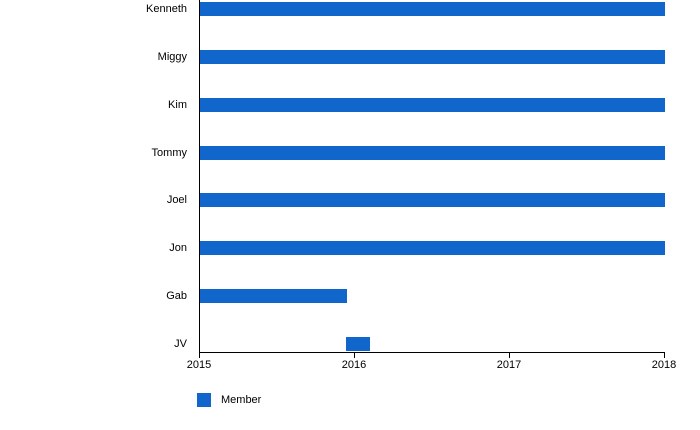 Image resolution: width=700 pixels, height=430 pixels. Describe the element at coordinates (509, 355) in the screenshot. I see `x-tick-2017` at that location.